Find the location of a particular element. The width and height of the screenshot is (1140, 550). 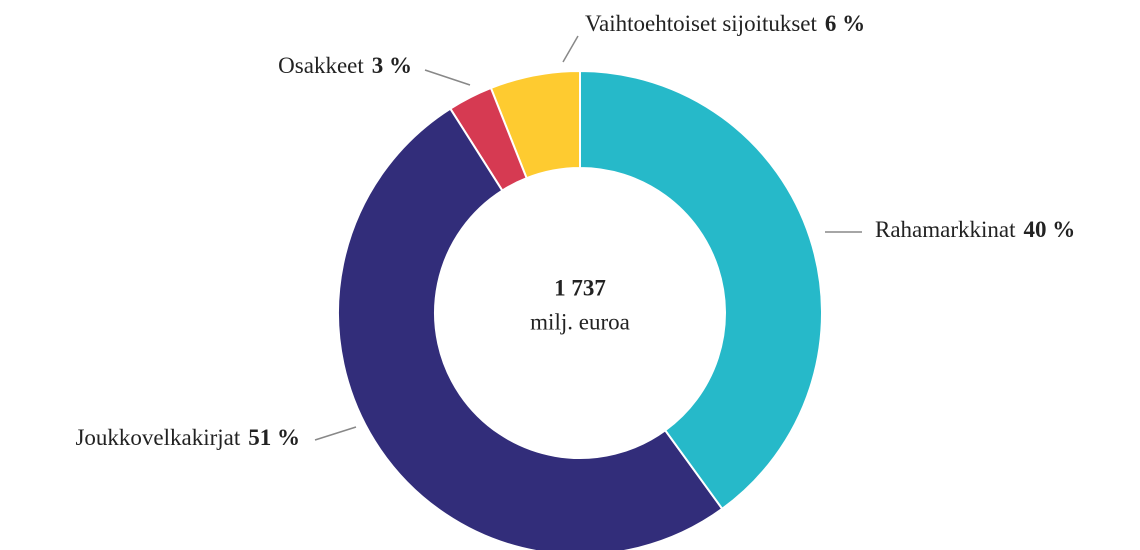

center-total: 1 737 is located at coordinates (580, 287).